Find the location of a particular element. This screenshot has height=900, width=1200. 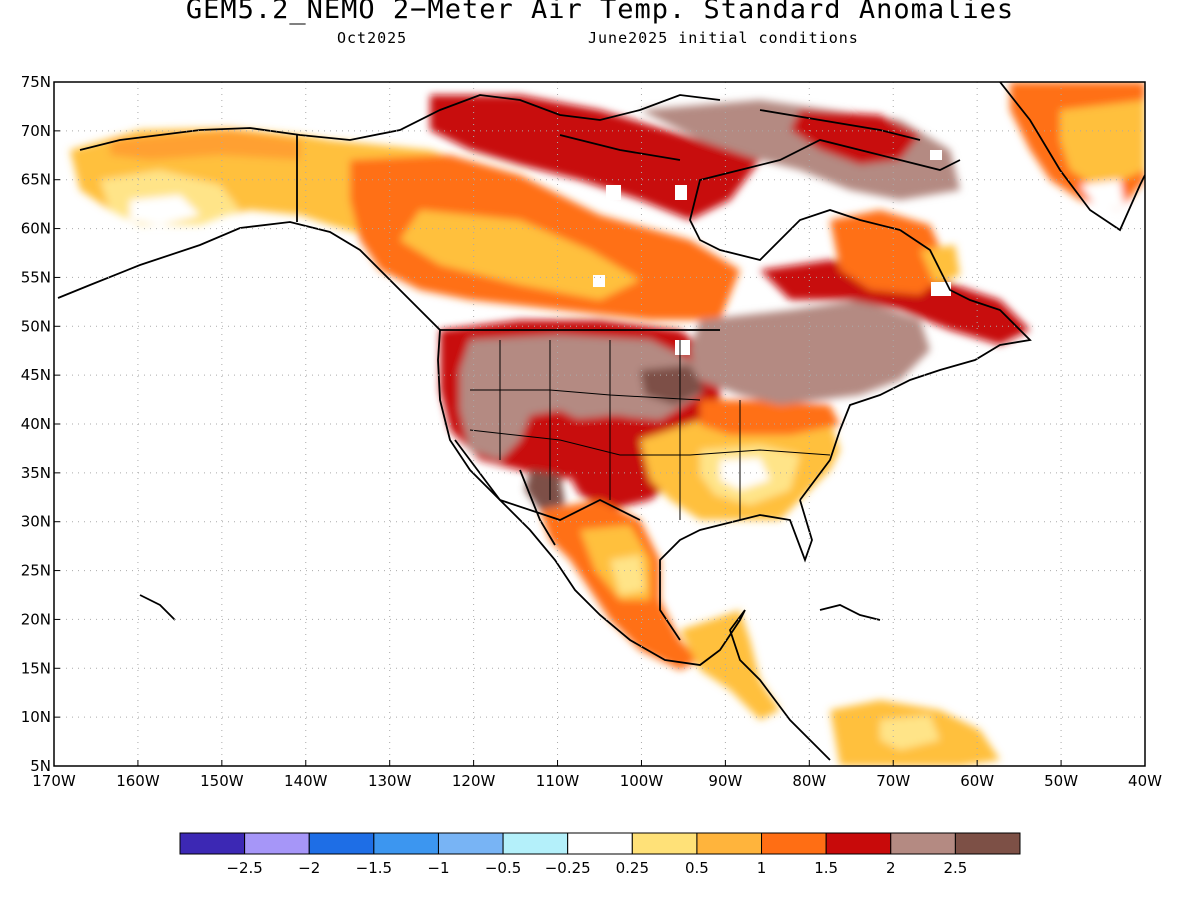

colorbar-label: 0.25 is located at coordinates (632, 868).